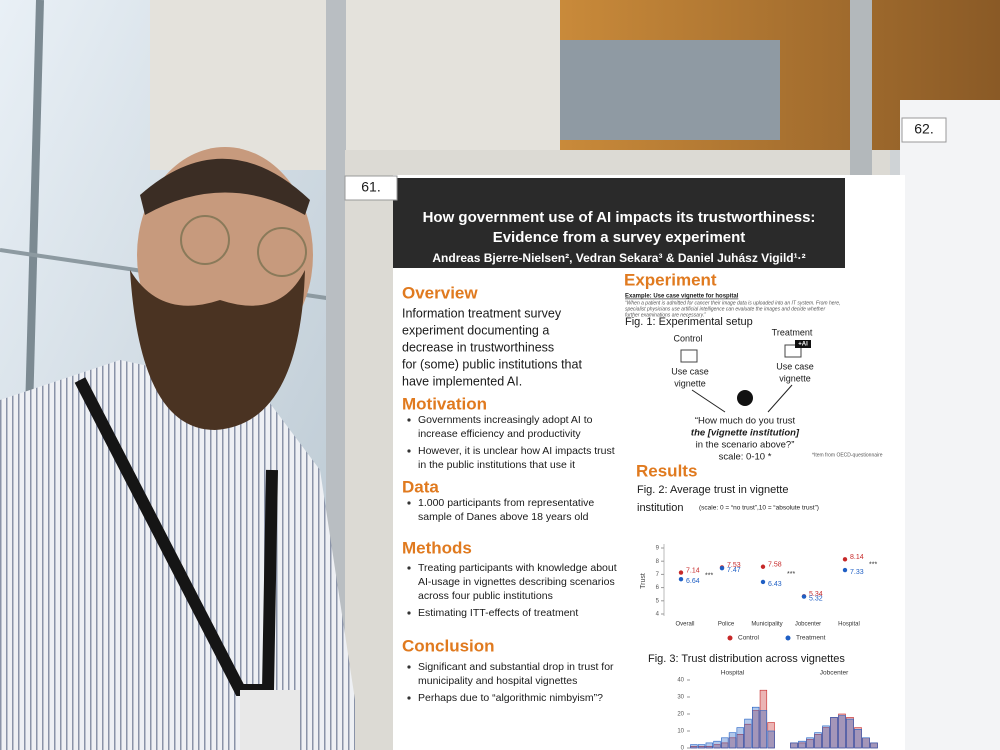  Describe the element at coordinates (849, 625) in the screenshot. I see `x-tick-label: Hospital` at that location.